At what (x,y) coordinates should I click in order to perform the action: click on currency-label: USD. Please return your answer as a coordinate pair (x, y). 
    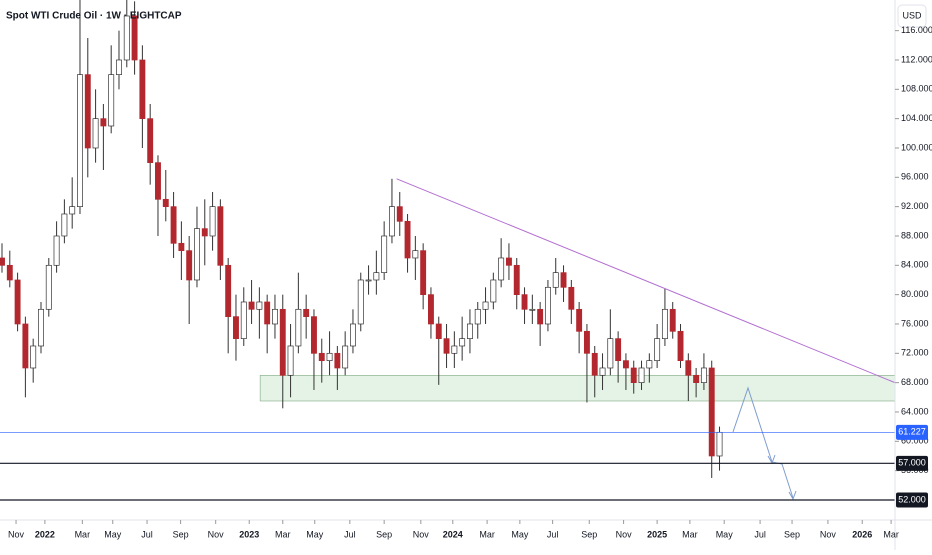
    Looking at the image, I should click on (912, 15).